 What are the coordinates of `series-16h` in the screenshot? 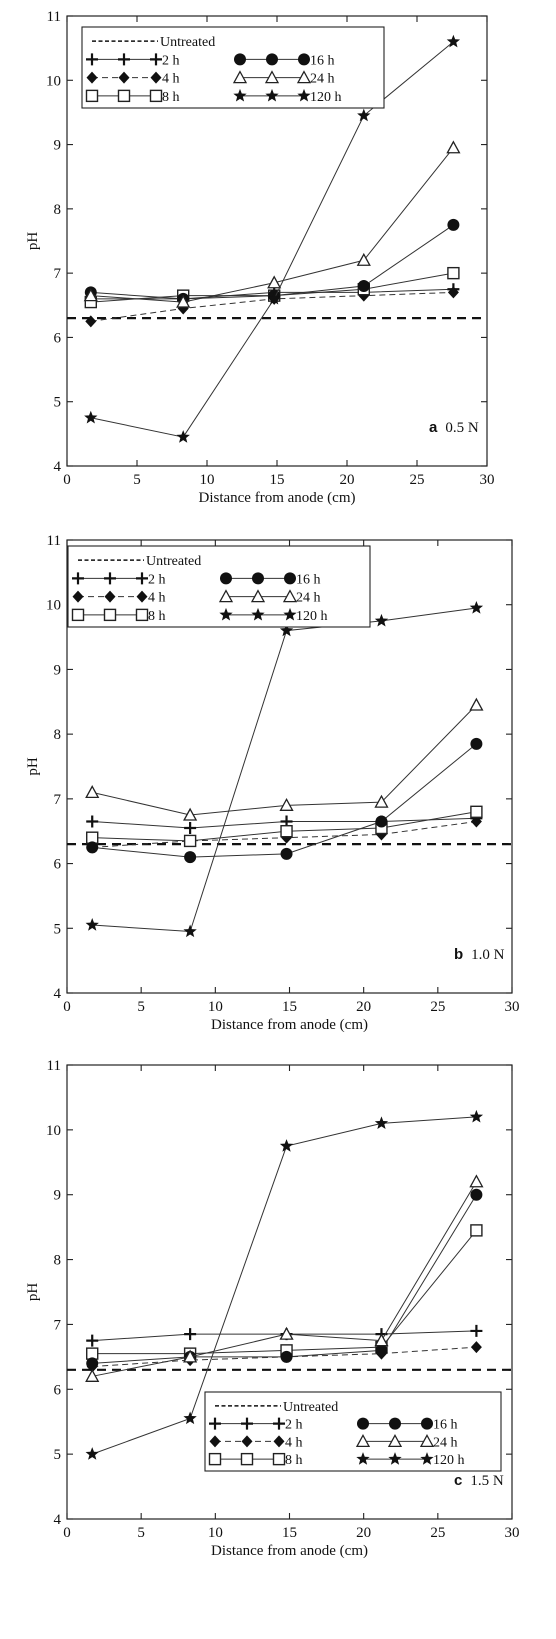 It's located at (284, 800).